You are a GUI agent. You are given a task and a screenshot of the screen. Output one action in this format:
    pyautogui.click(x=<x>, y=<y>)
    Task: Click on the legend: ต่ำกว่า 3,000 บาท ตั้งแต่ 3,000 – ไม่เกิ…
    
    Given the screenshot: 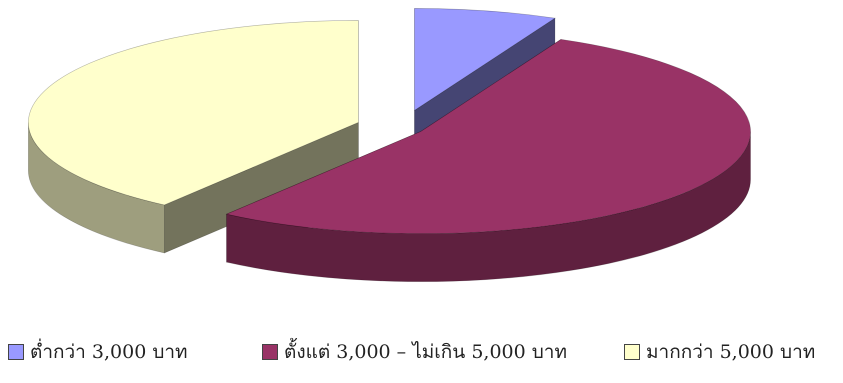 What is the action you would take?
    pyautogui.click(x=421, y=355)
    